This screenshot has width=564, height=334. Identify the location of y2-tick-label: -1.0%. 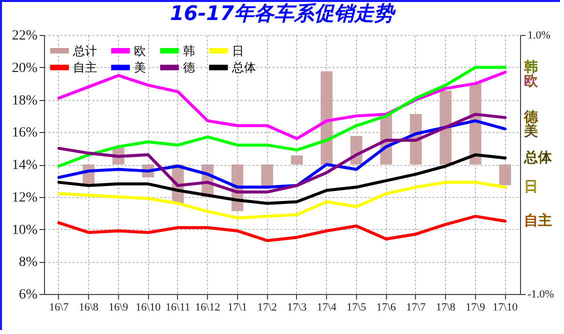
(541, 294).